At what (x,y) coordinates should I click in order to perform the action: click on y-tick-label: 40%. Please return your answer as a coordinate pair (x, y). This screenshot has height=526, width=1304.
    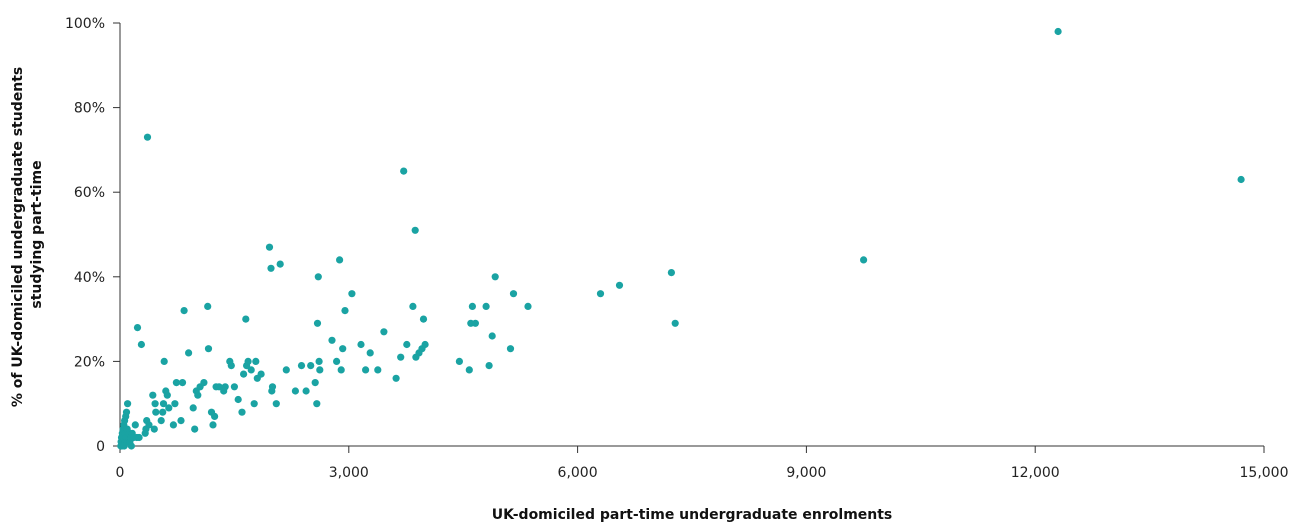
    Looking at the image, I should click on (89, 278).